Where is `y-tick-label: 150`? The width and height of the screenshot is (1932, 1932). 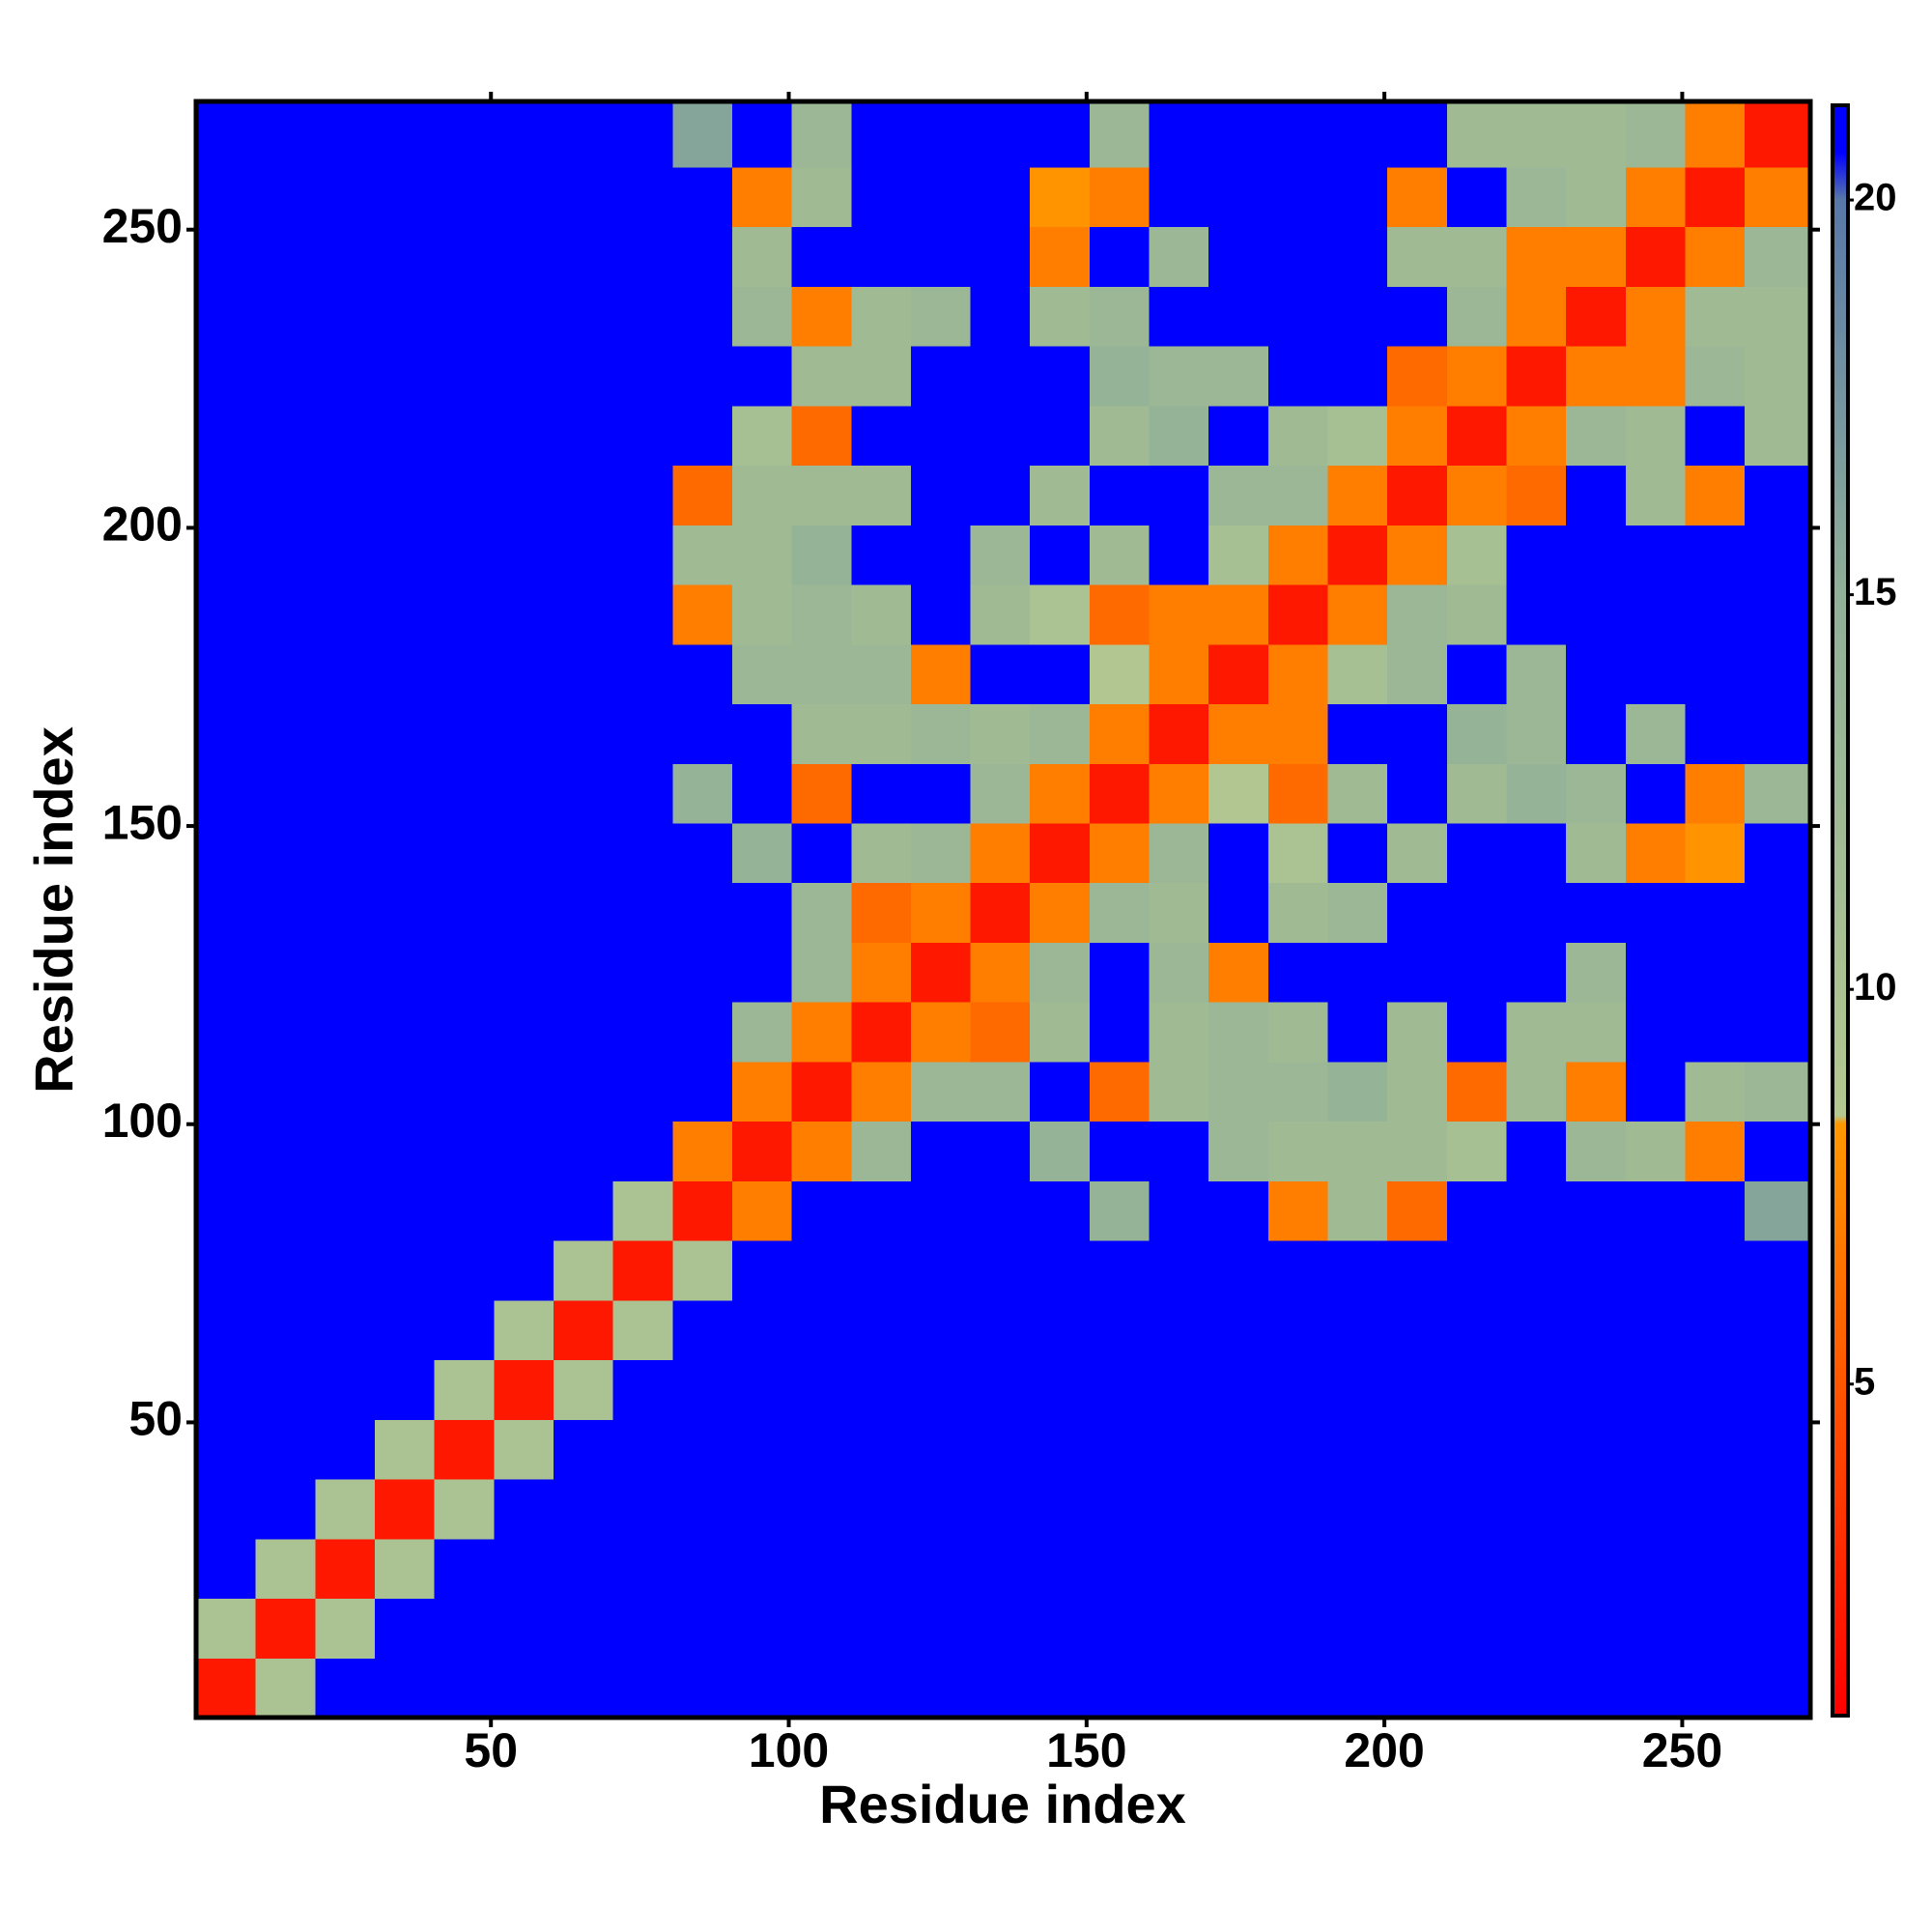 y-tick-label: 150 is located at coordinates (142, 822).